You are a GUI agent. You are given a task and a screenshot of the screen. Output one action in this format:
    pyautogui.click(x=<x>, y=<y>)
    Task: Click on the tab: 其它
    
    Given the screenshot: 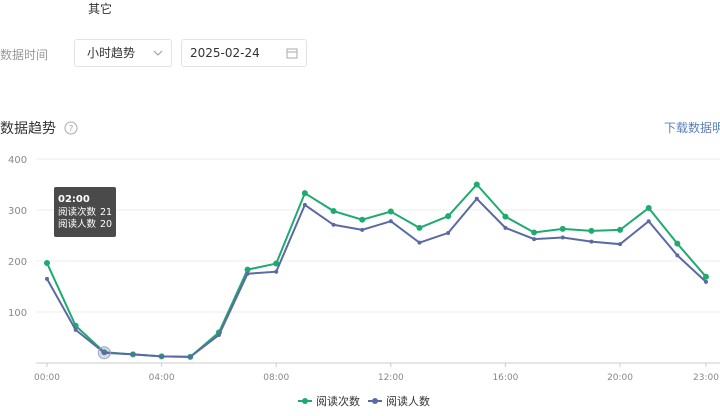 What is the action you would take?
    pyautogui.click(x=100, y=9)
    